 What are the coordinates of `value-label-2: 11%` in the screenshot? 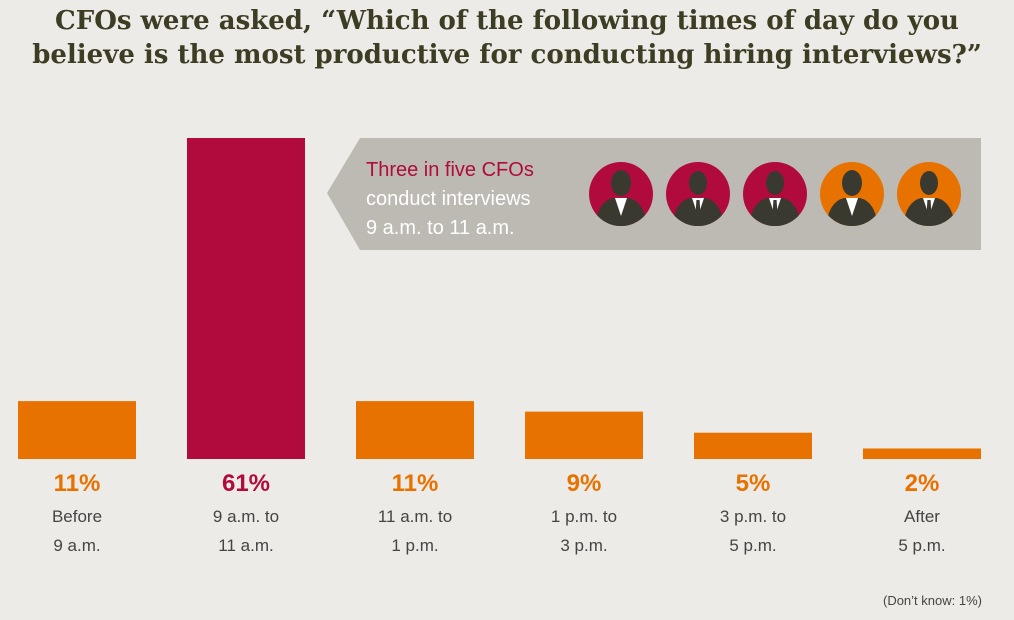 It's located at (415, 483).